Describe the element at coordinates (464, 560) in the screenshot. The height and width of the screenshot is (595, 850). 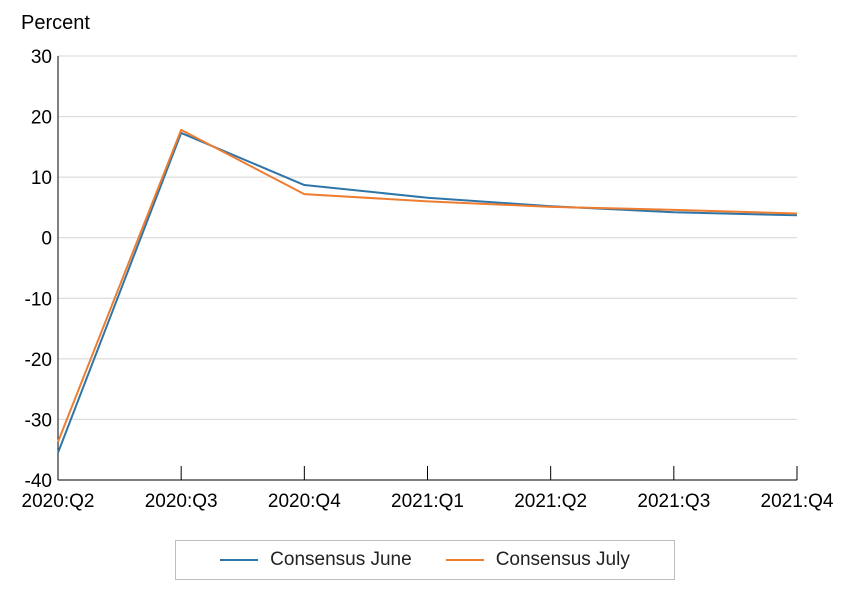
I see `legend-swatch-july` at that location.